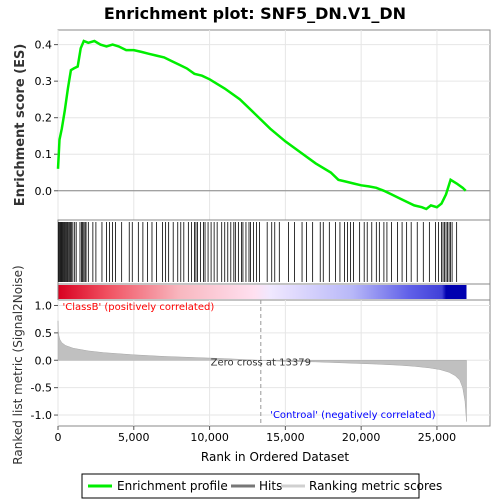  Describe the element at coordinates (361, 437) in the screenshot. I see `xtick-label: 20,000` at that location.